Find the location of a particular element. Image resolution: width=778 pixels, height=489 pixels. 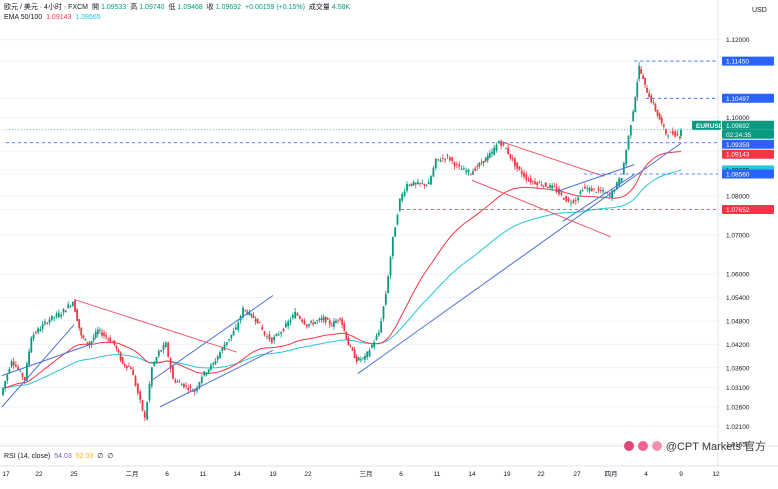

x-tick-label: 6 is located at coordinates (167, 474).